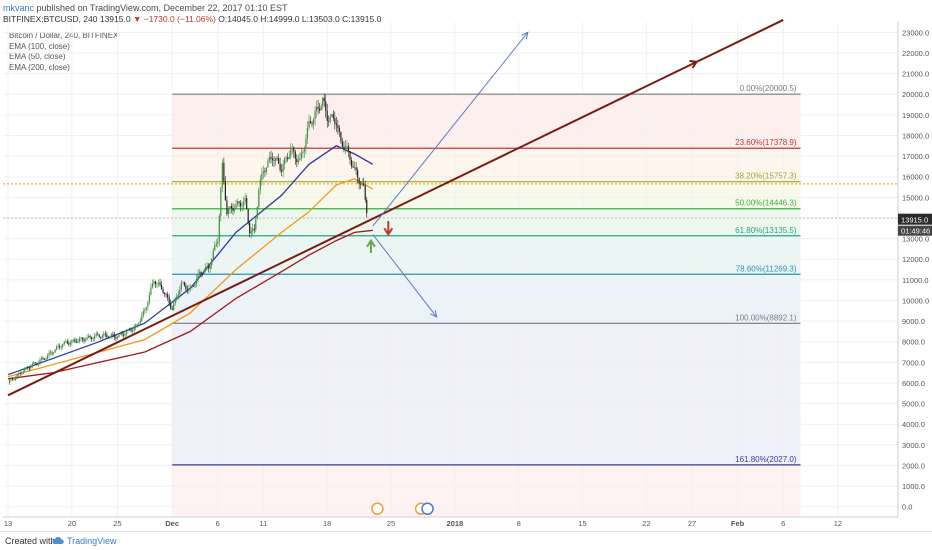 The height and width of the screenshot is (550, 932). What do you see at coordinates (371, 245) in the screenshot?
I see `up-arrow-marker` at bounding box center [371, 245].